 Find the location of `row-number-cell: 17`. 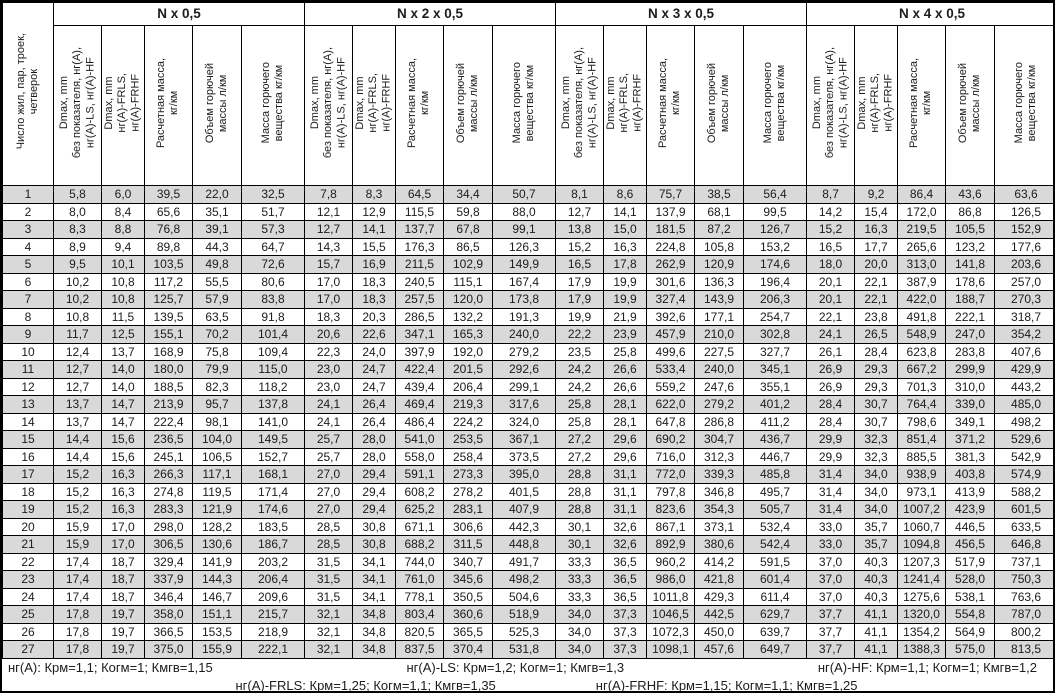

row-number-cell: 17 is located at coordinates (28, 474).